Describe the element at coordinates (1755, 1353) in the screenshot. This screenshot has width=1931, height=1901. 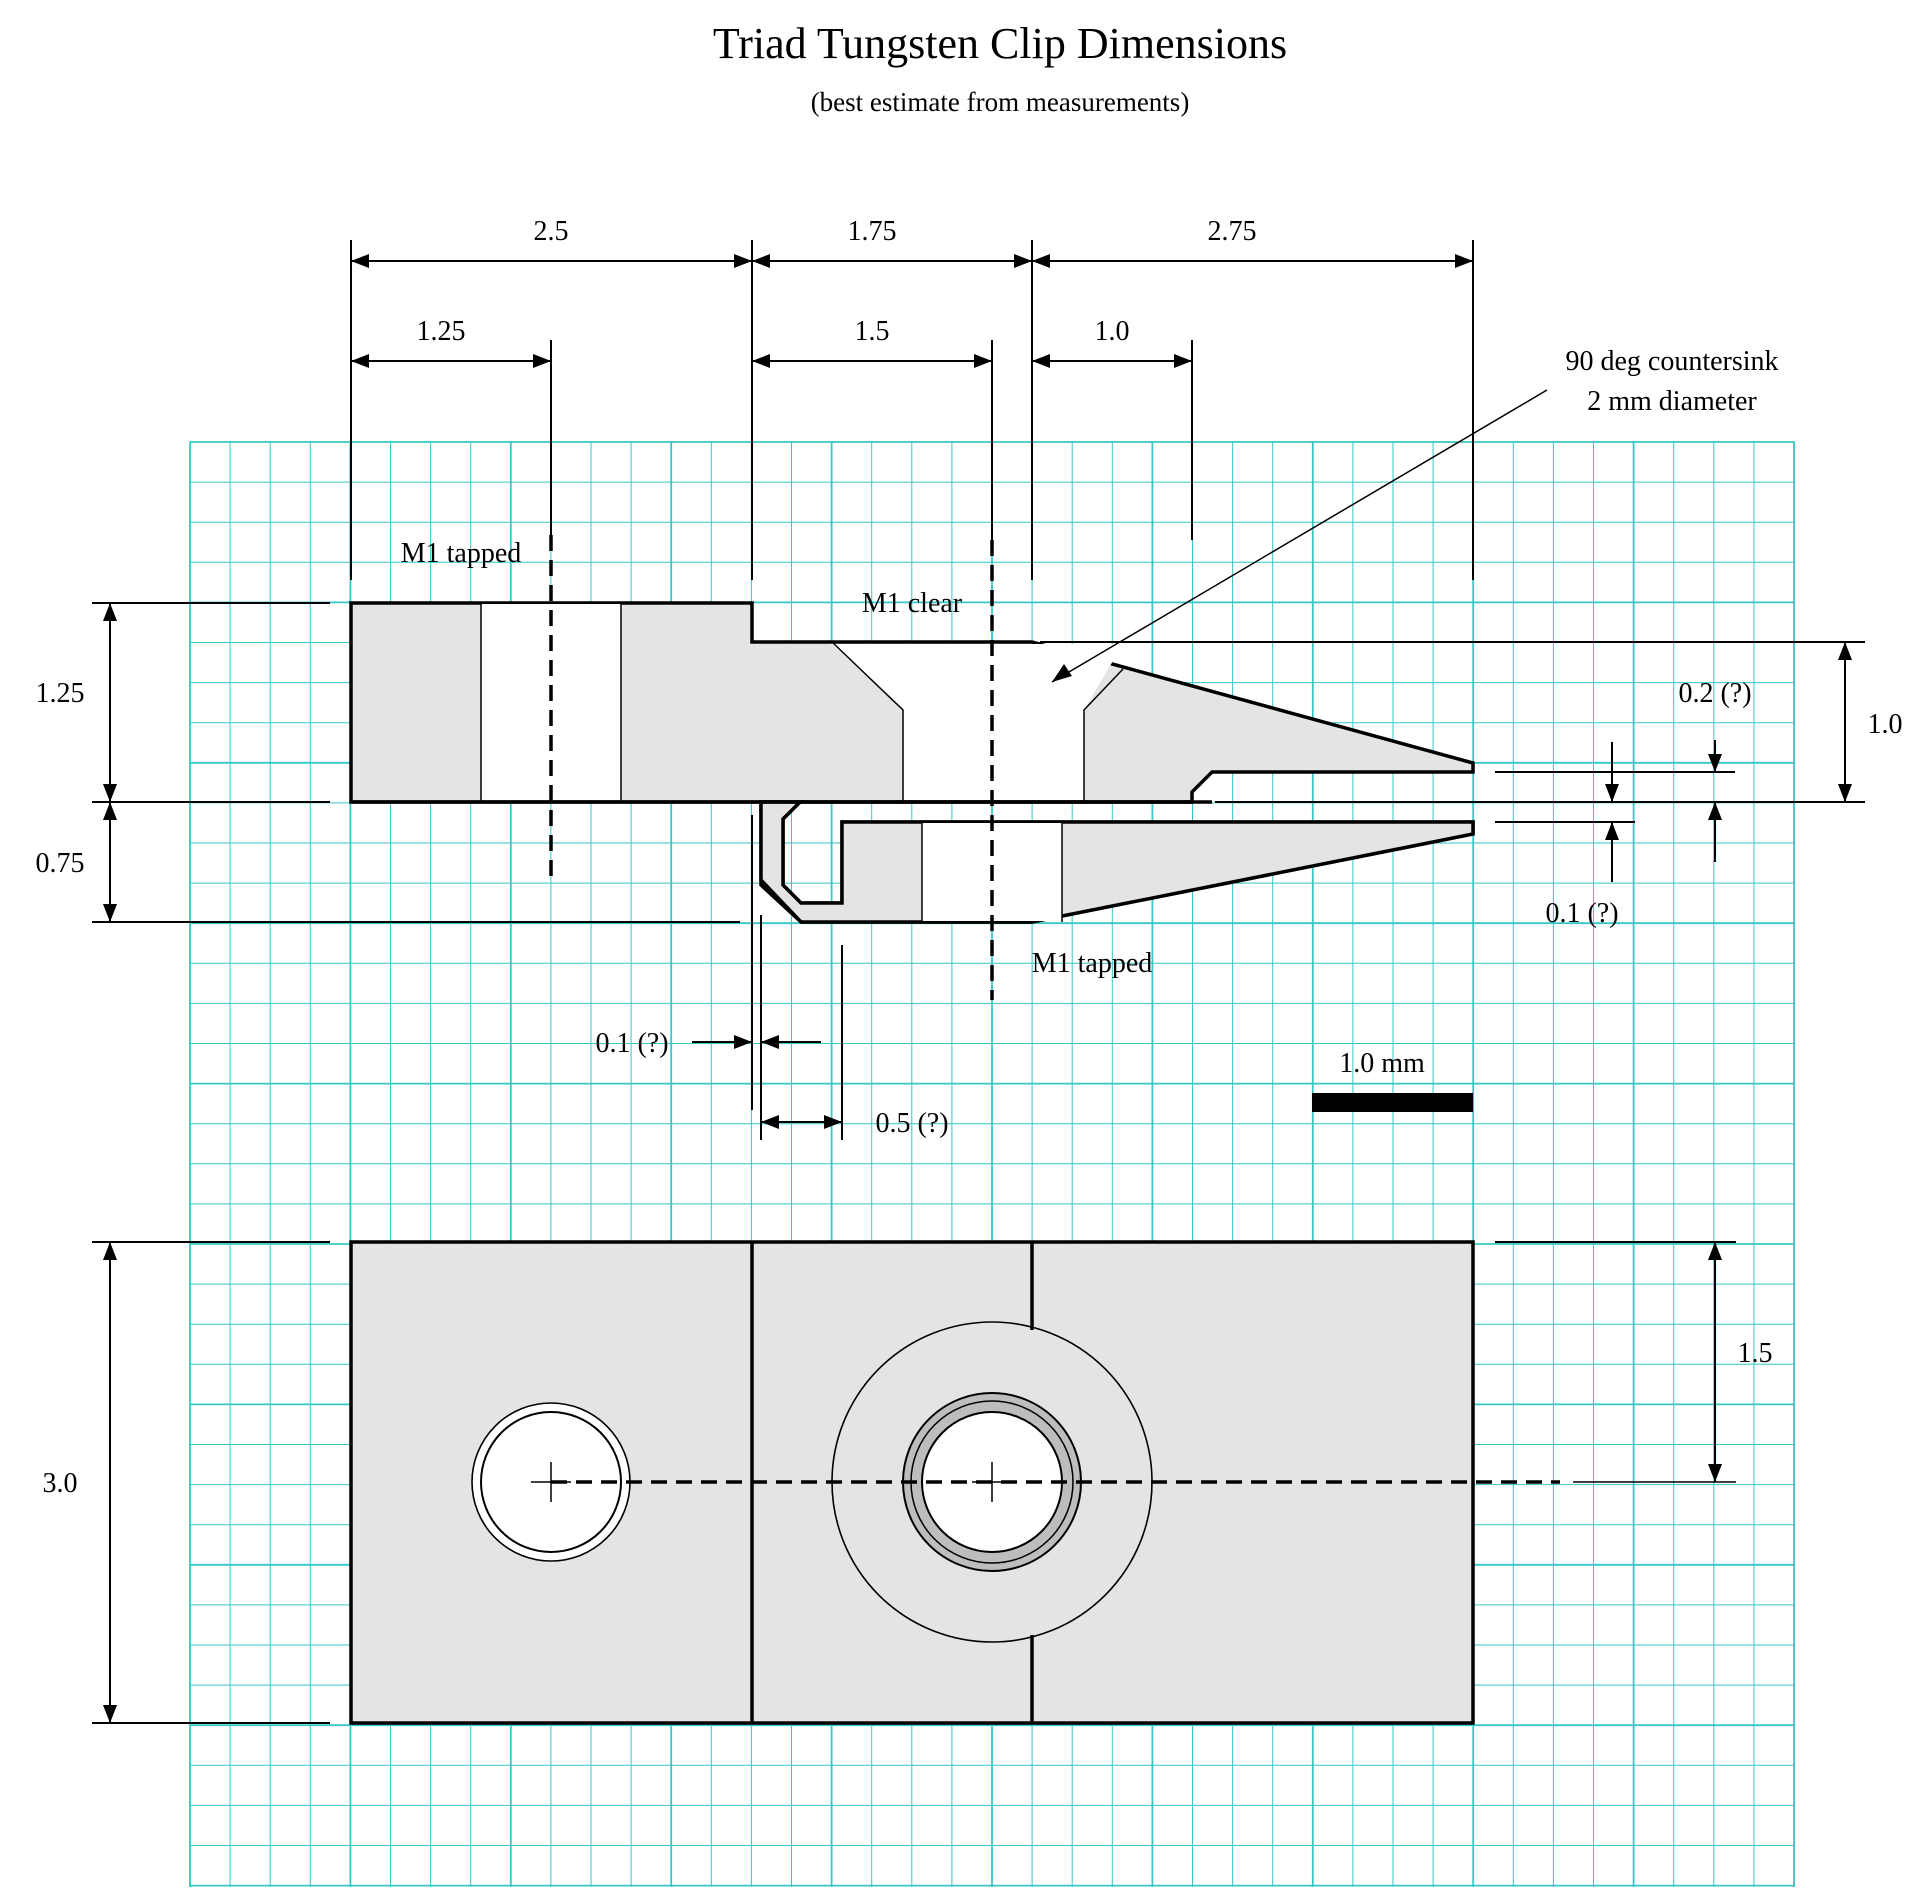
I see `dim-plan-half-height: 1.5` at that location.